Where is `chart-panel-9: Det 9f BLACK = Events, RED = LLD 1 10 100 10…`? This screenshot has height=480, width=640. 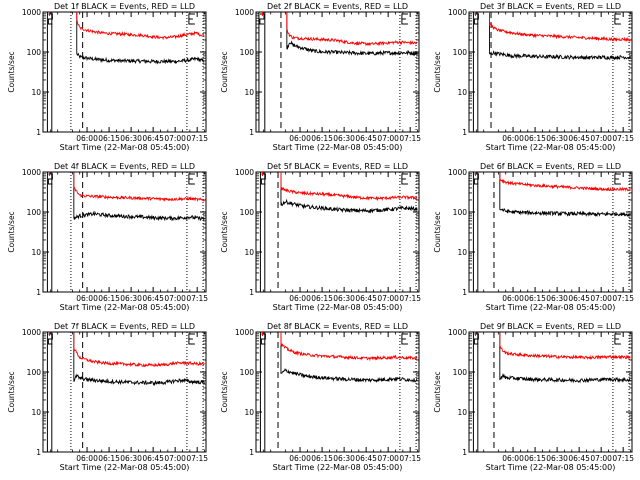 chart-panel-9: Det 9f BLACK = Events, RED = LLD 1 10 100 10… is located at coordinates (533, 397).